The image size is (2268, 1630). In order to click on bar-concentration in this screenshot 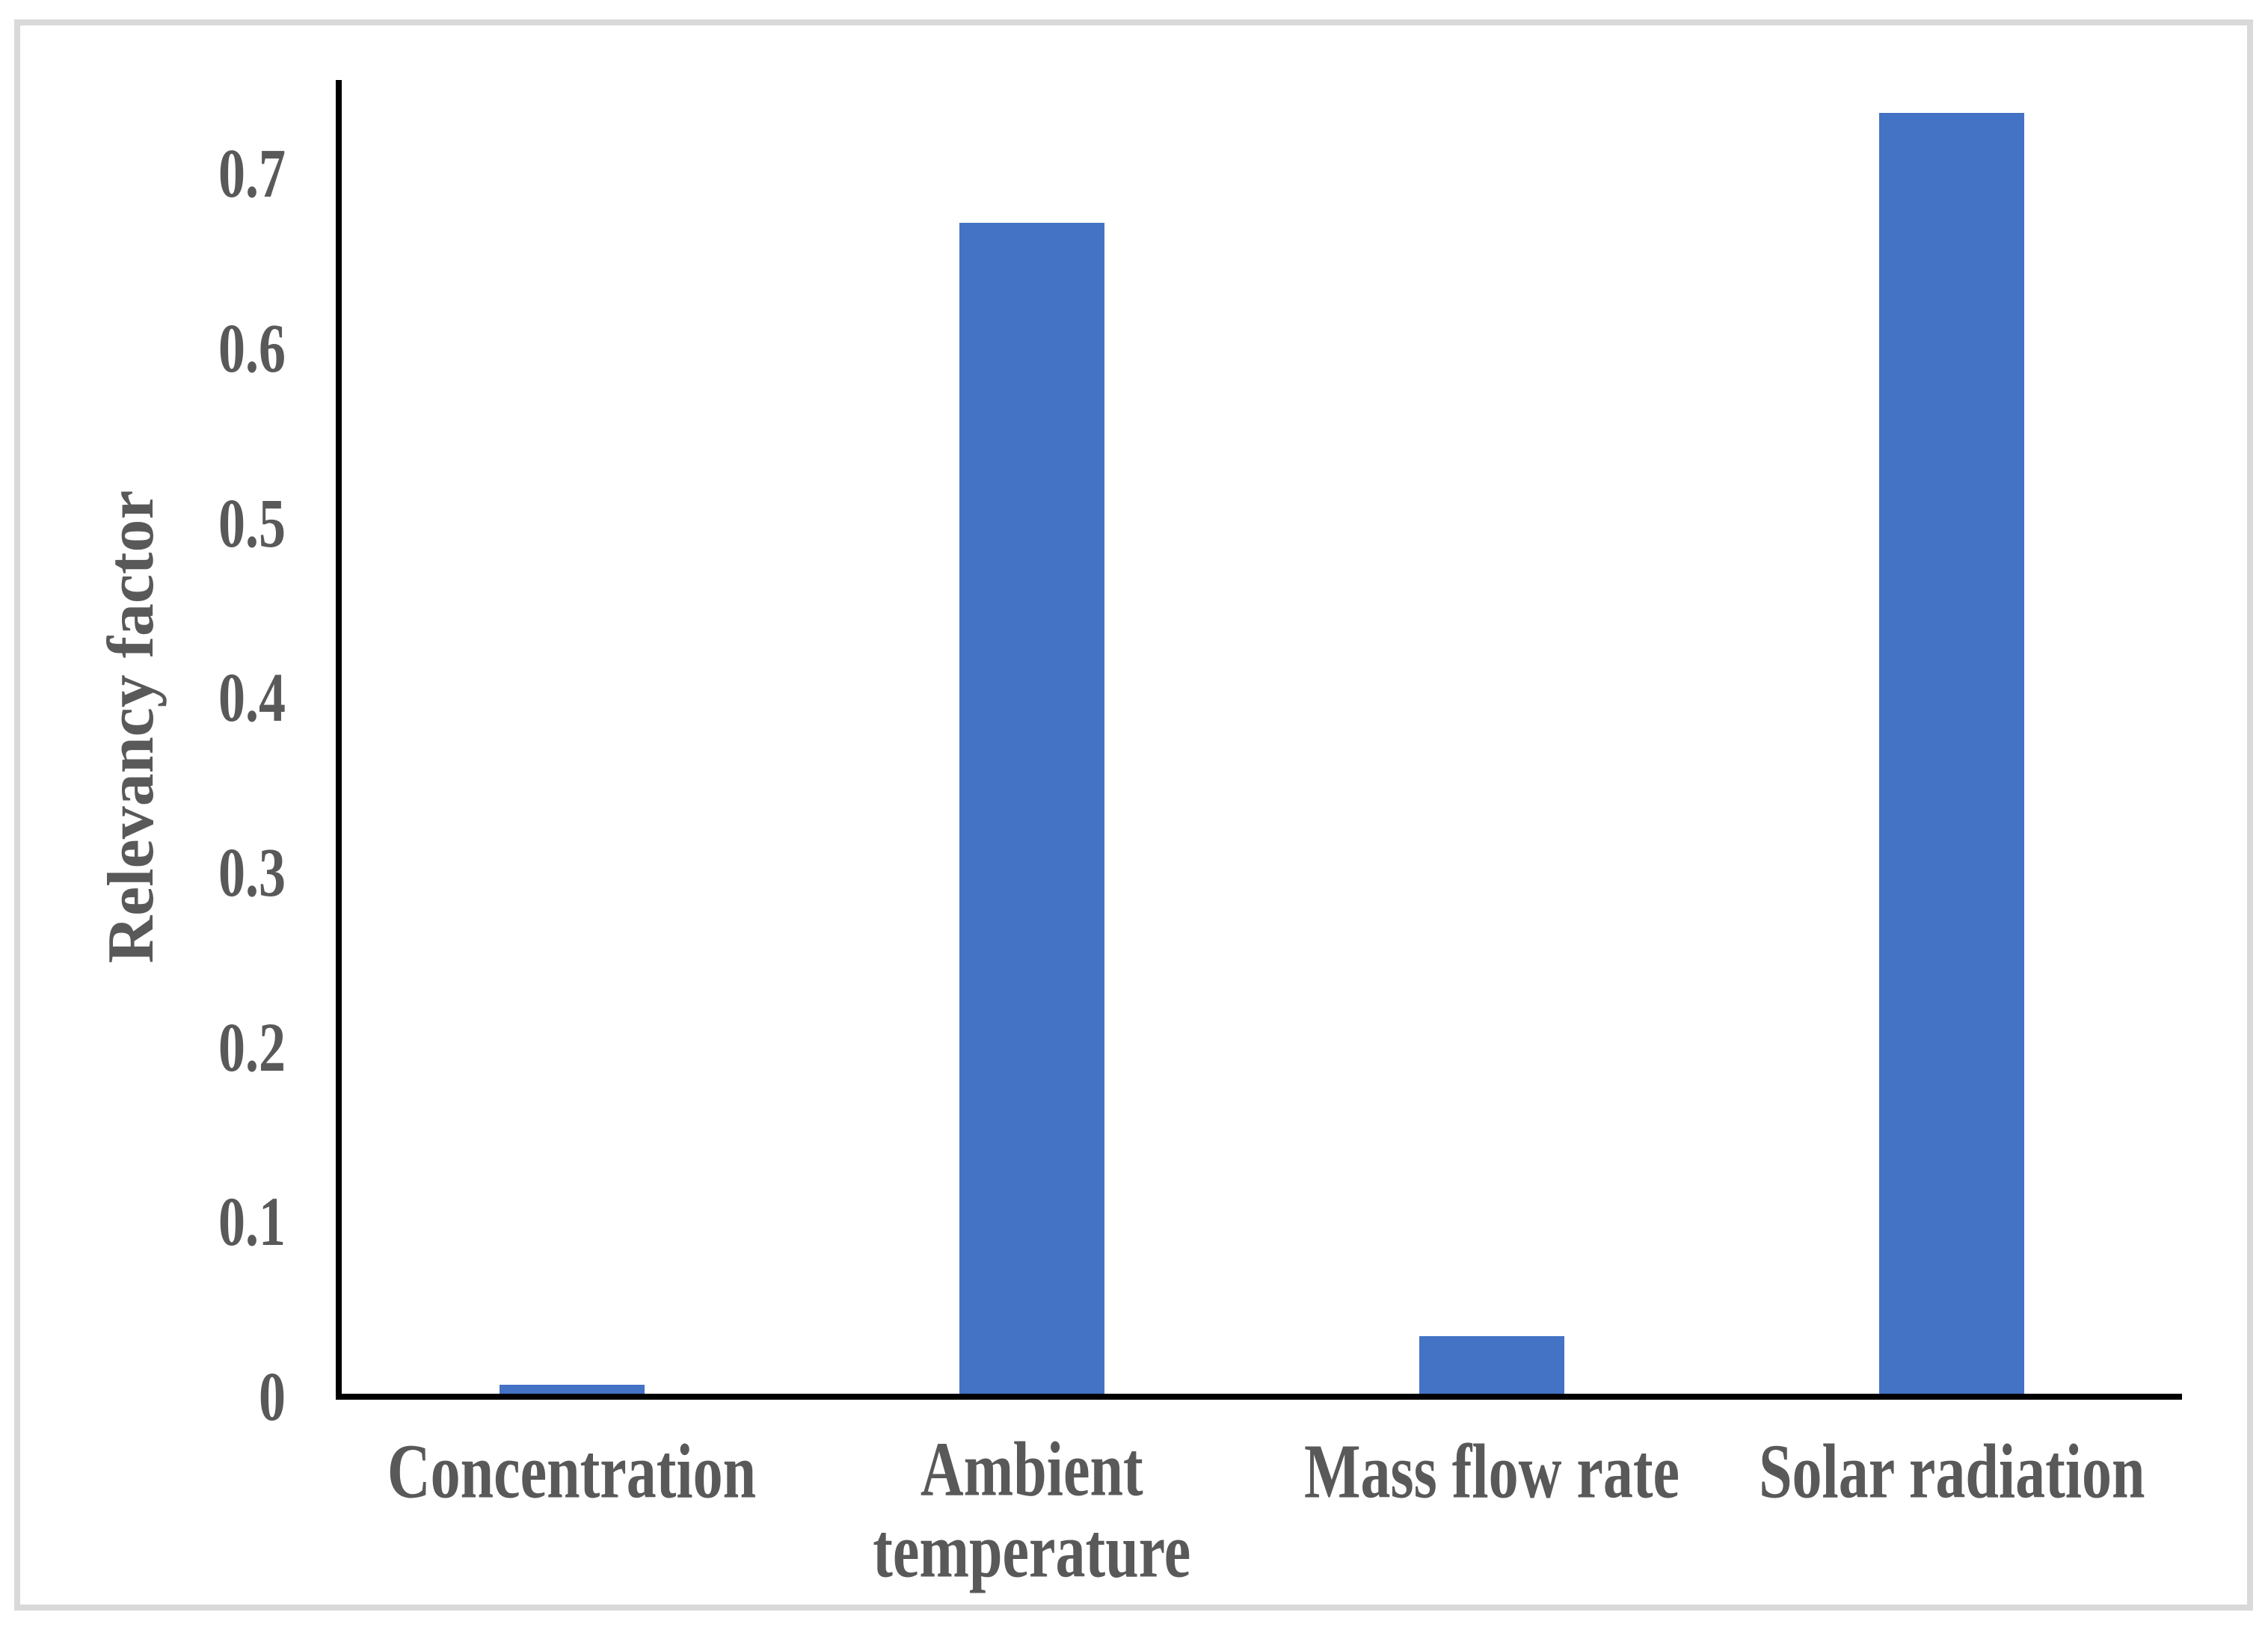, I will do `click(572, 1389)`.